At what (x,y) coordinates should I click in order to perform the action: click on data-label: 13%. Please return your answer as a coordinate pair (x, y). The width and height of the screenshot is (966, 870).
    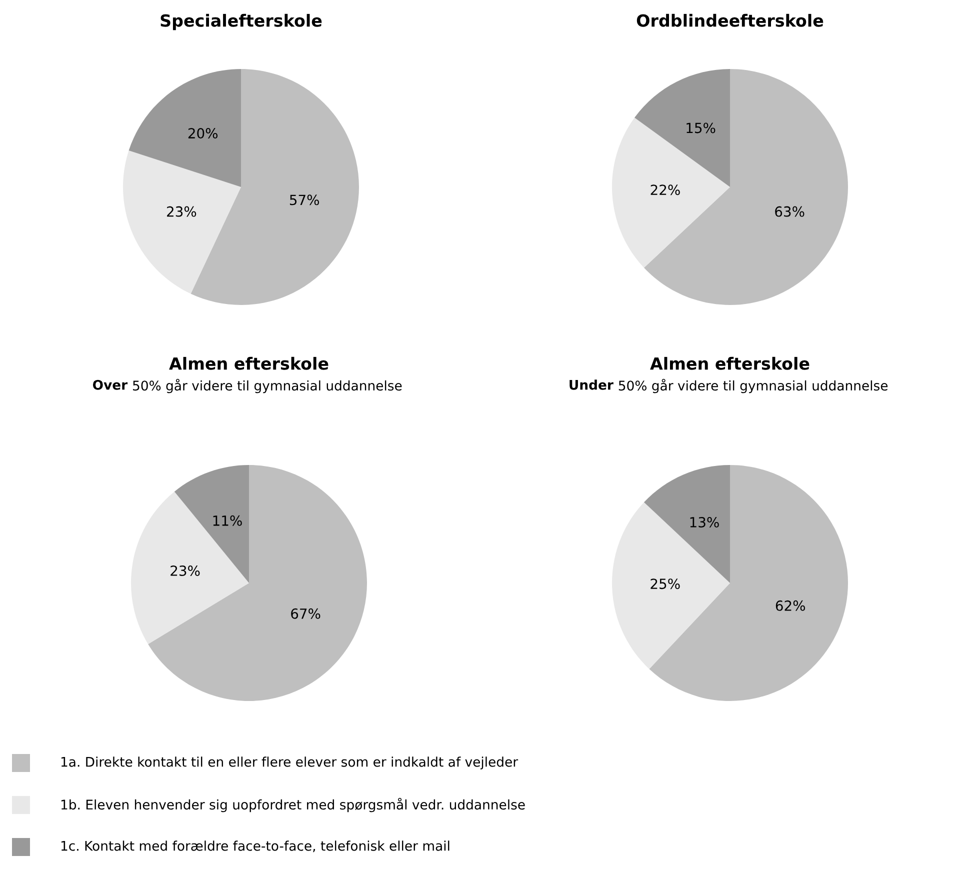
    Looking at the image, I should click on (704, 522).